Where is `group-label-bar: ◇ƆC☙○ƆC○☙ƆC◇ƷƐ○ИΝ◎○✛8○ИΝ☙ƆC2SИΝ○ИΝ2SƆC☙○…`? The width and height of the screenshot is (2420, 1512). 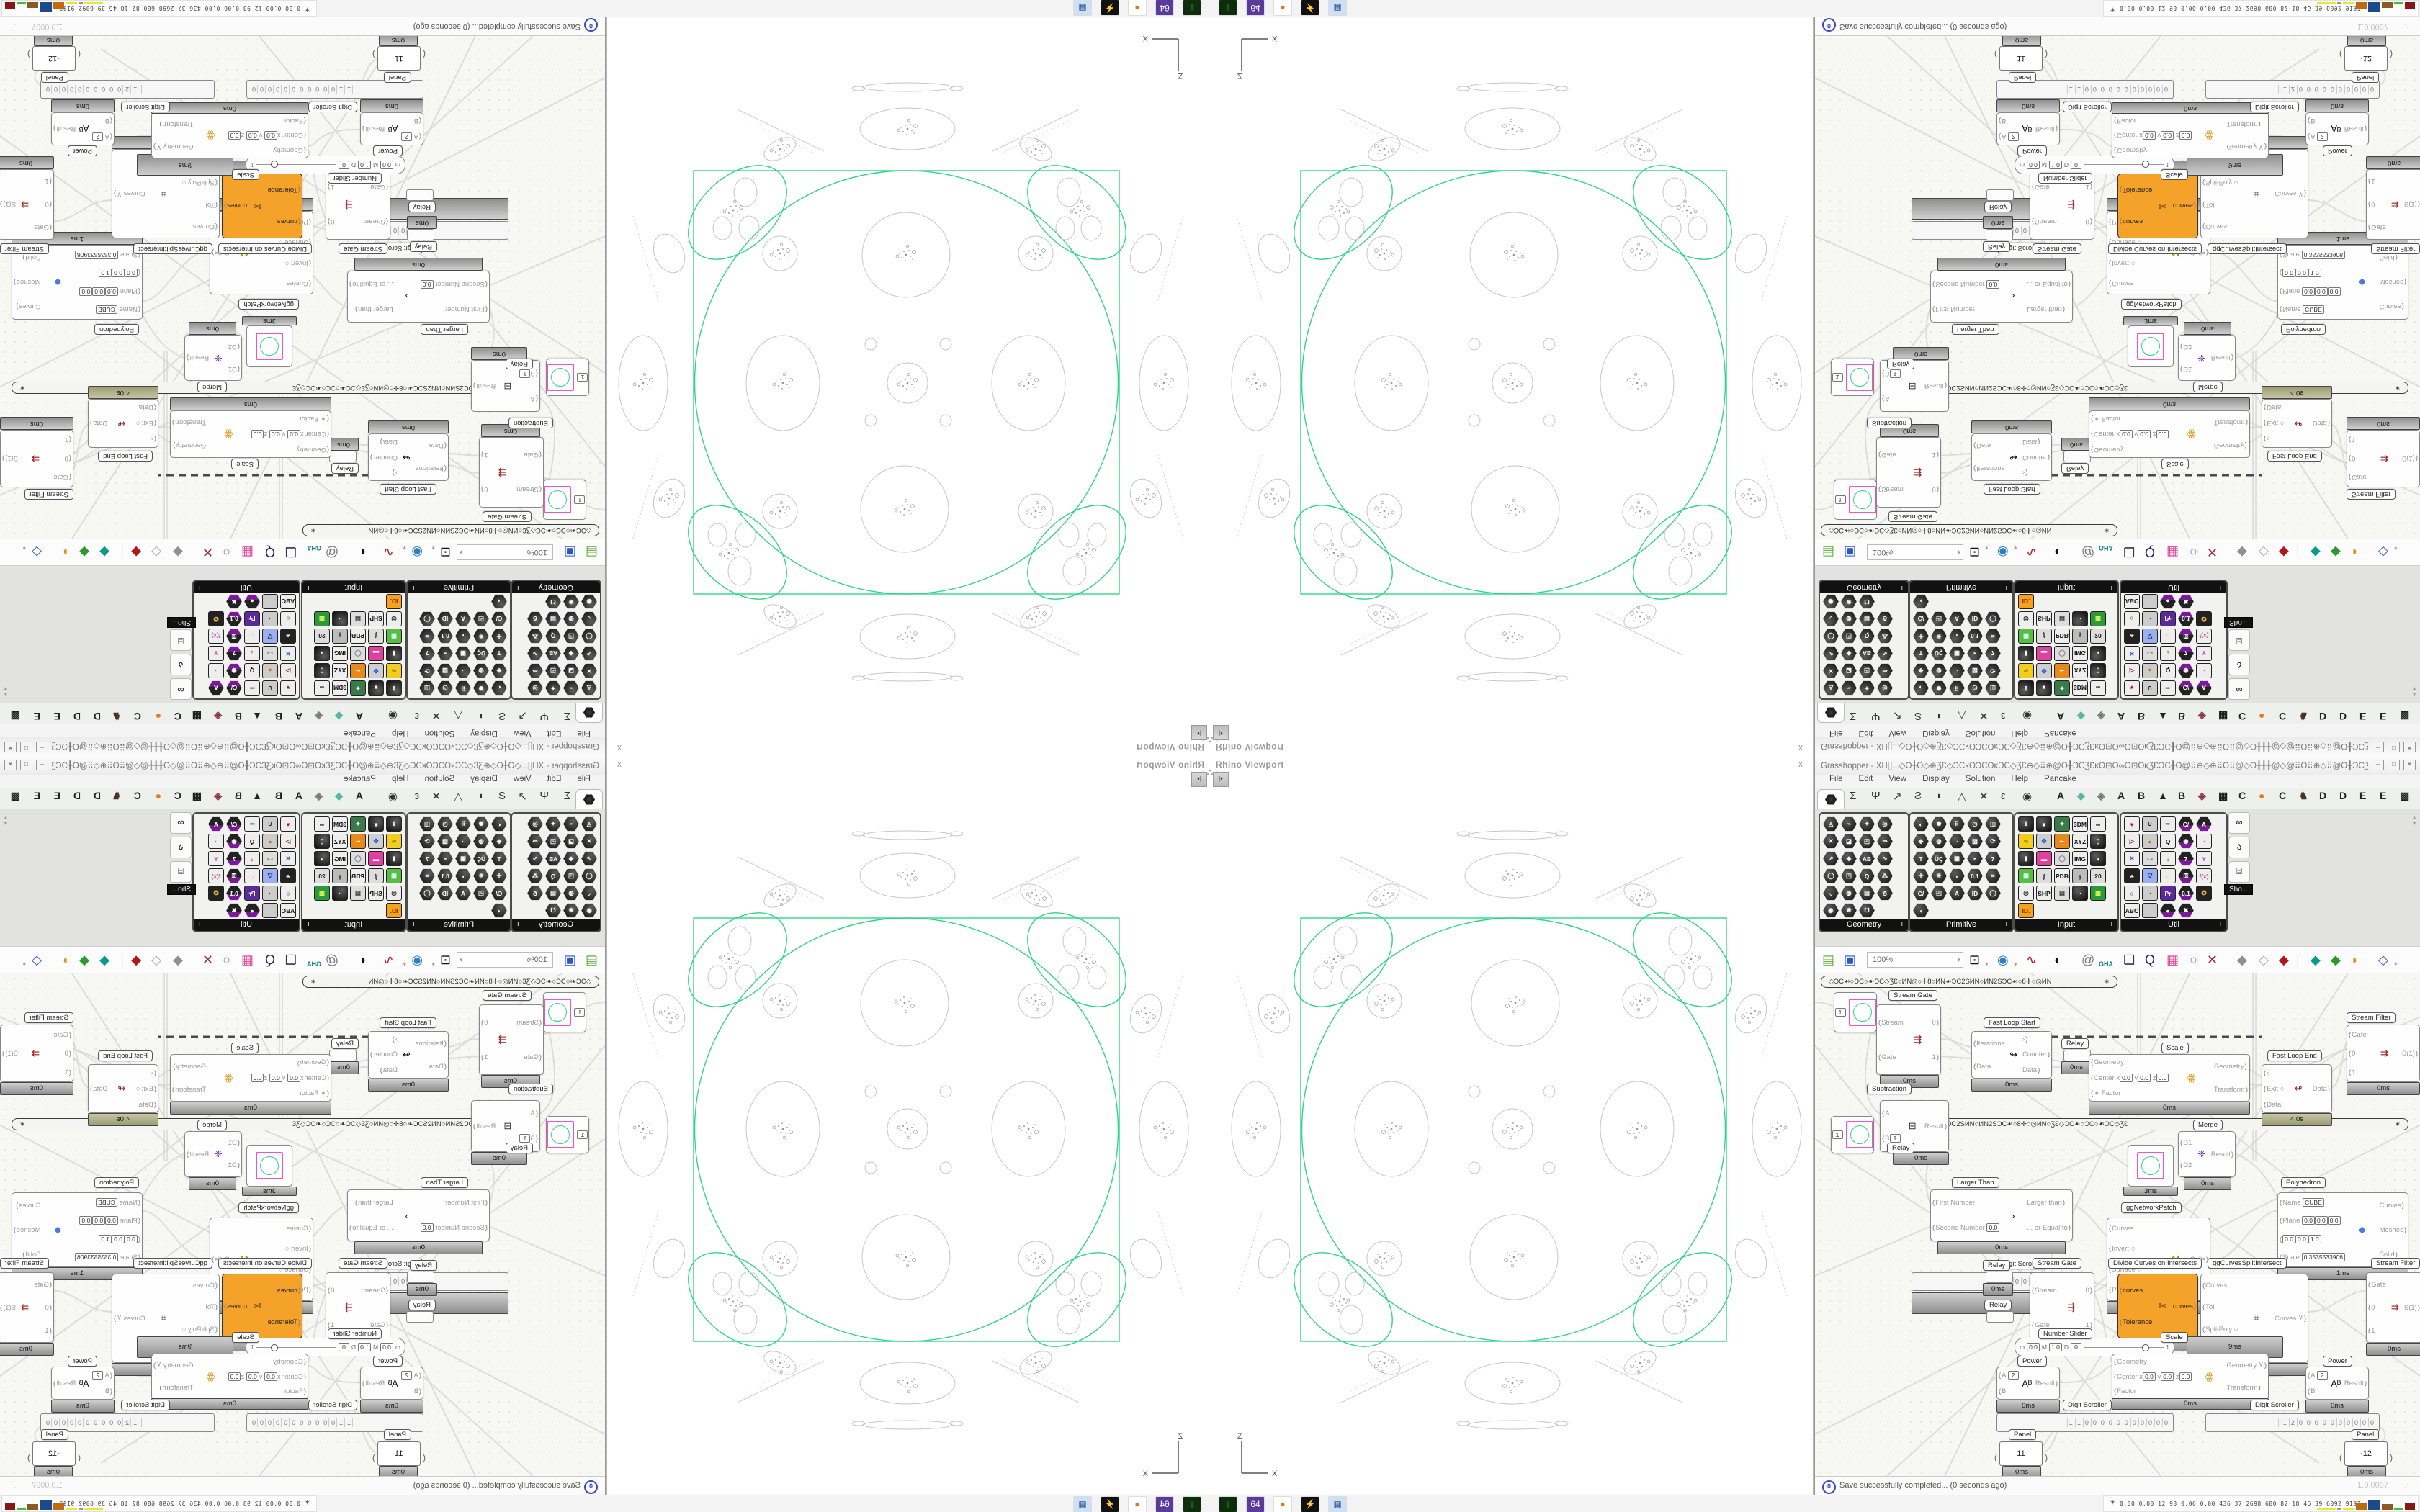 group-label-bar: ◇ƆC☙○ƆC○☙ƆC◇ƷƐ○ИΝ◎○✛8○ИΝ☙ƆC2SИΝ○ИΝ2SƆC☙○… is located at coordinates (1970, 530).